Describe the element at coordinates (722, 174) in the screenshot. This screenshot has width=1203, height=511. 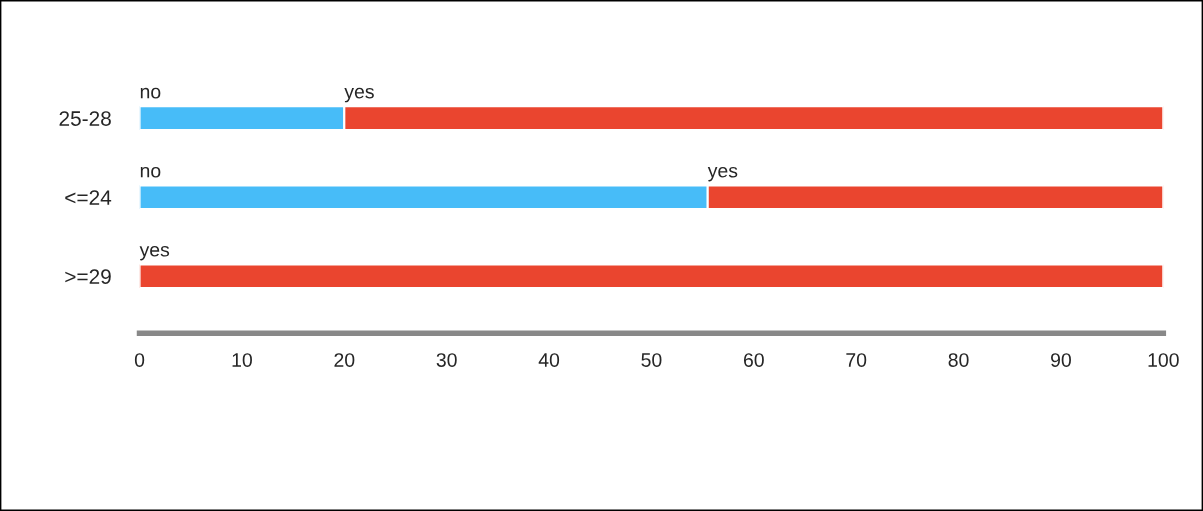
I see `series-label: yes` at that location.